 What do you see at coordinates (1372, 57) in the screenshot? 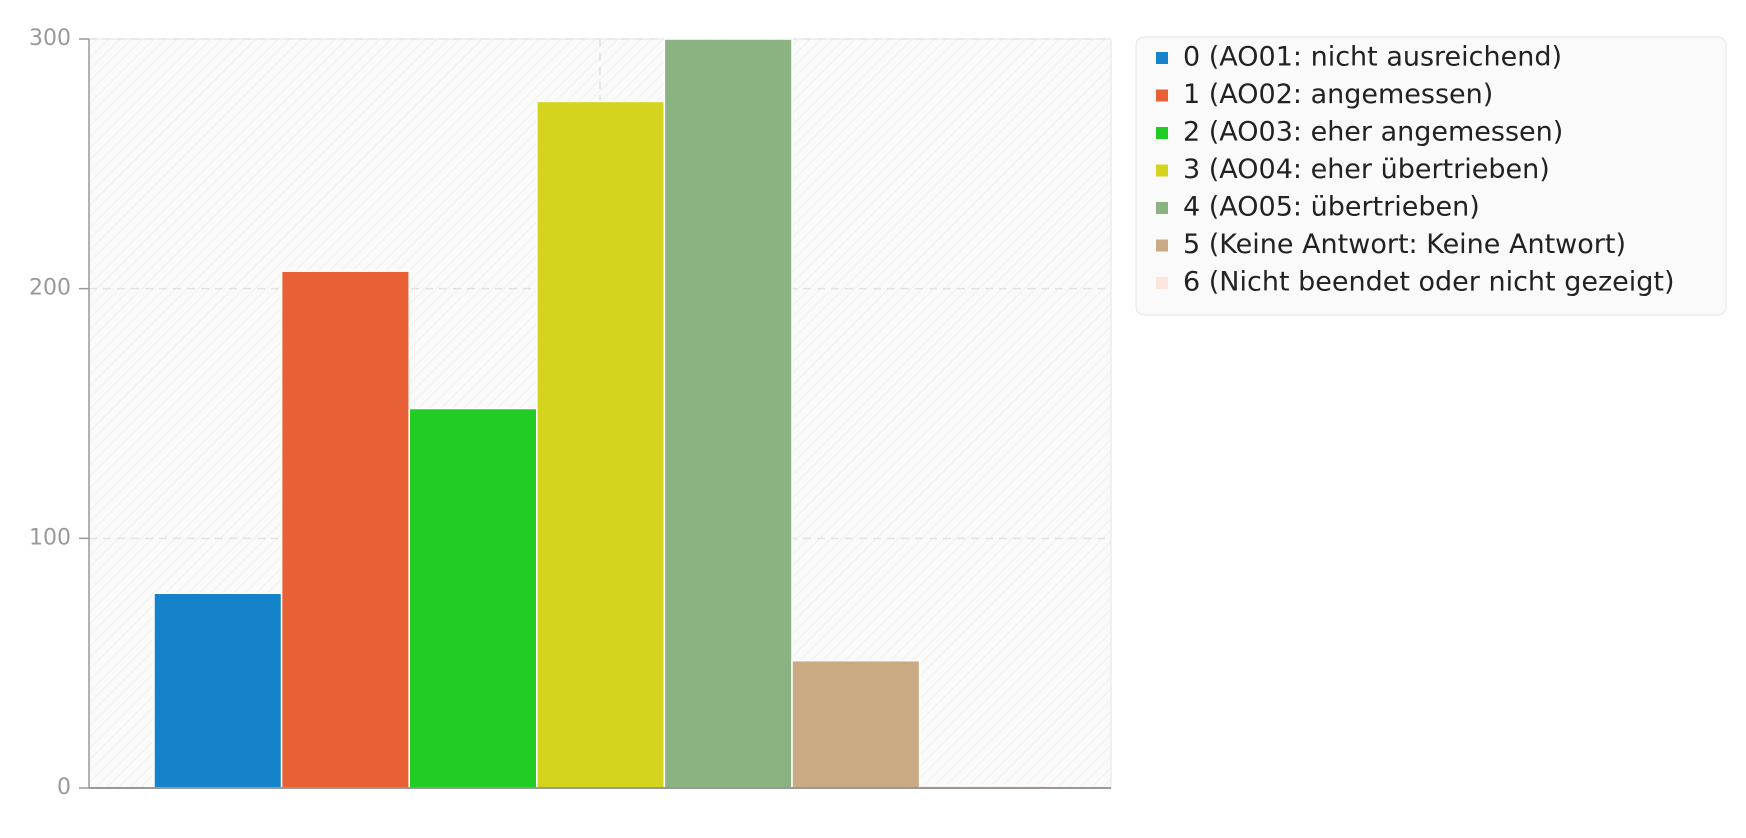
I see `legend-label: 0 (AO01: nicht ausreichend)` at bounding box center [1372, 57].